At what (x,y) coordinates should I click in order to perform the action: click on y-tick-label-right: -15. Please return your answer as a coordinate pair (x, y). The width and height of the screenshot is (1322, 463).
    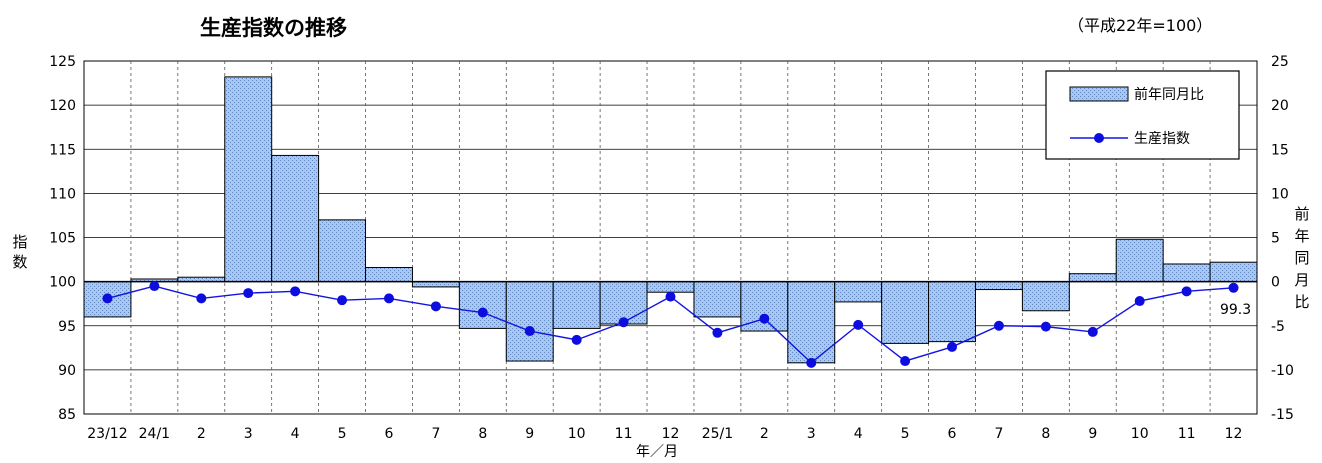
    Looking at the image, I should click on (1282, 415).